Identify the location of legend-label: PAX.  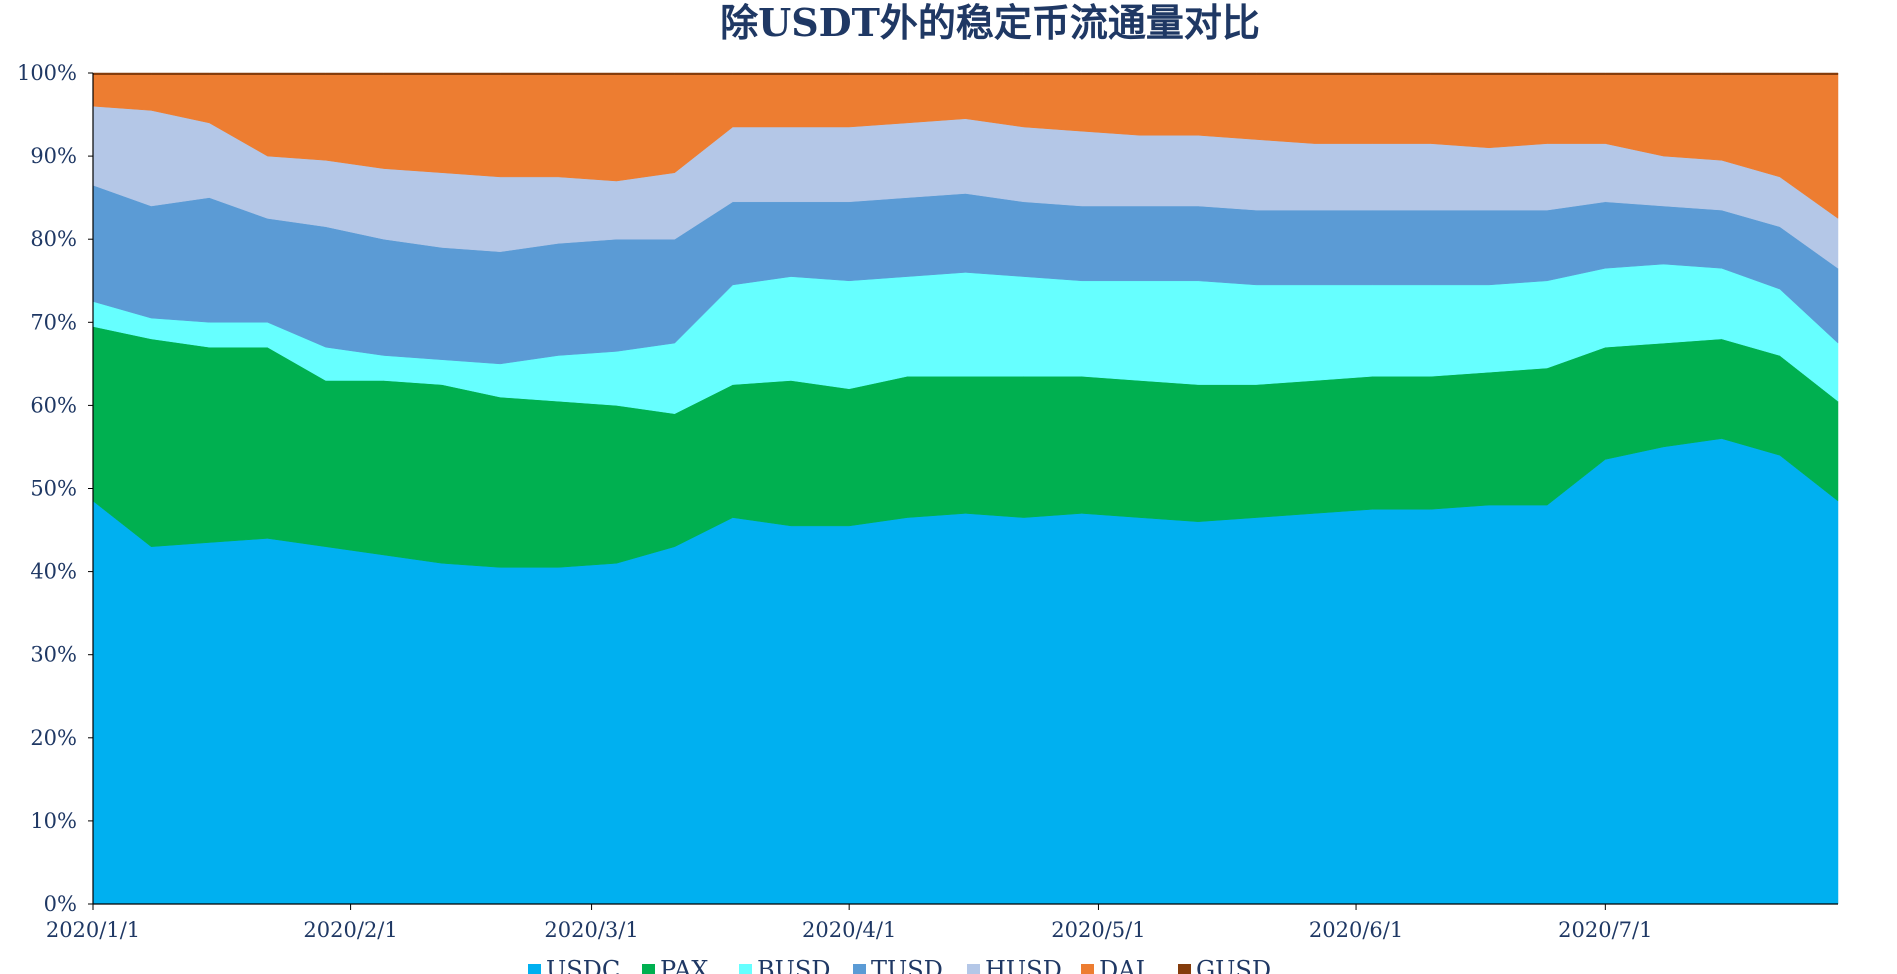
(684, 965).